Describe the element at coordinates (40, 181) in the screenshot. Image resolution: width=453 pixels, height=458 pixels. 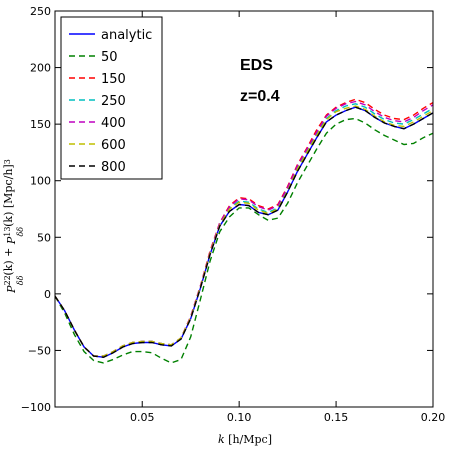
I see `y-tick-label: 100` at that location.